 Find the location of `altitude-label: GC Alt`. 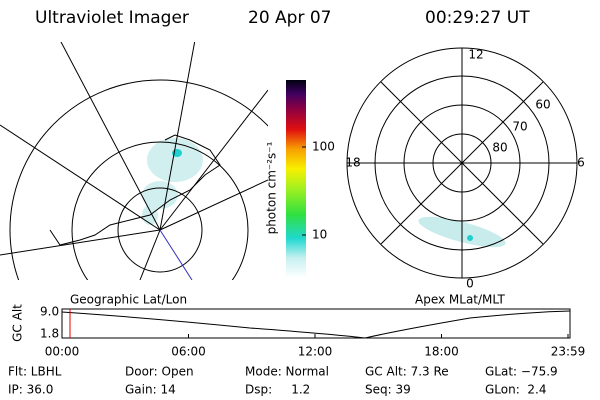

altitude-label: GC Alt is located at coordinates (18, 323).